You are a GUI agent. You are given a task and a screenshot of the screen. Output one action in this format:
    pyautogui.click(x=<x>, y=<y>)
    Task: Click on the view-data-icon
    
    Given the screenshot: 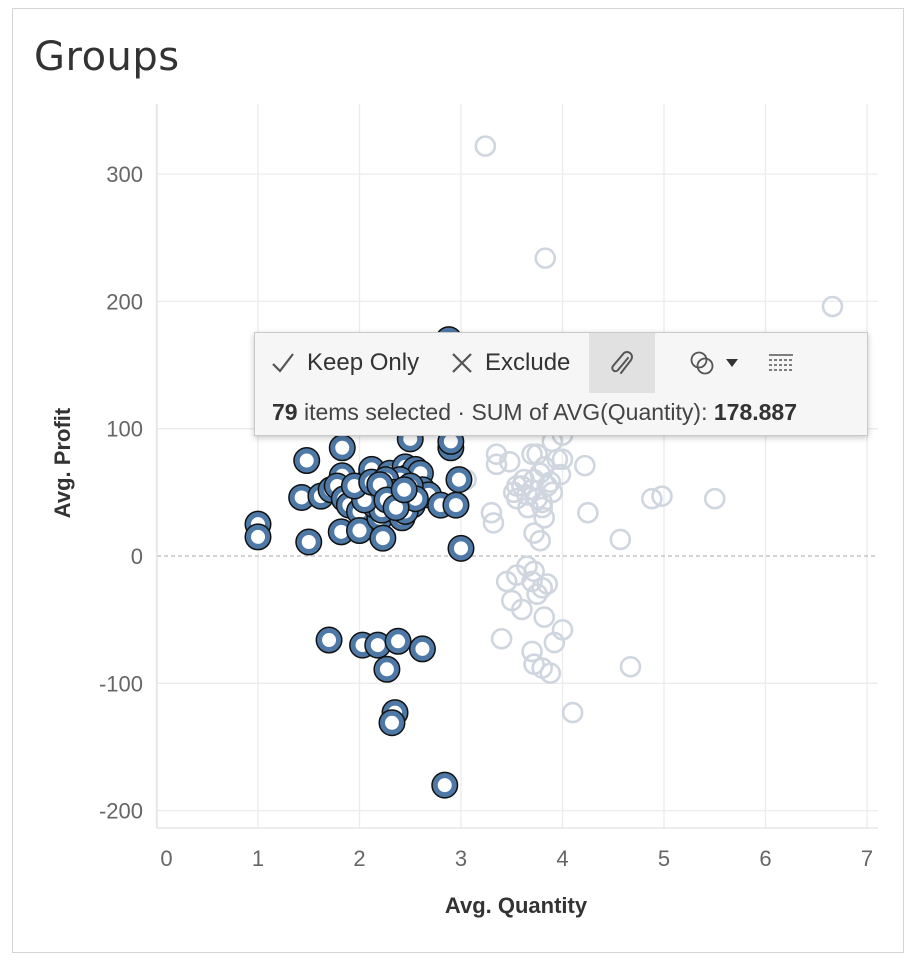 What is the action you would take?
    pyautogui.click(x=781, y=363)
    